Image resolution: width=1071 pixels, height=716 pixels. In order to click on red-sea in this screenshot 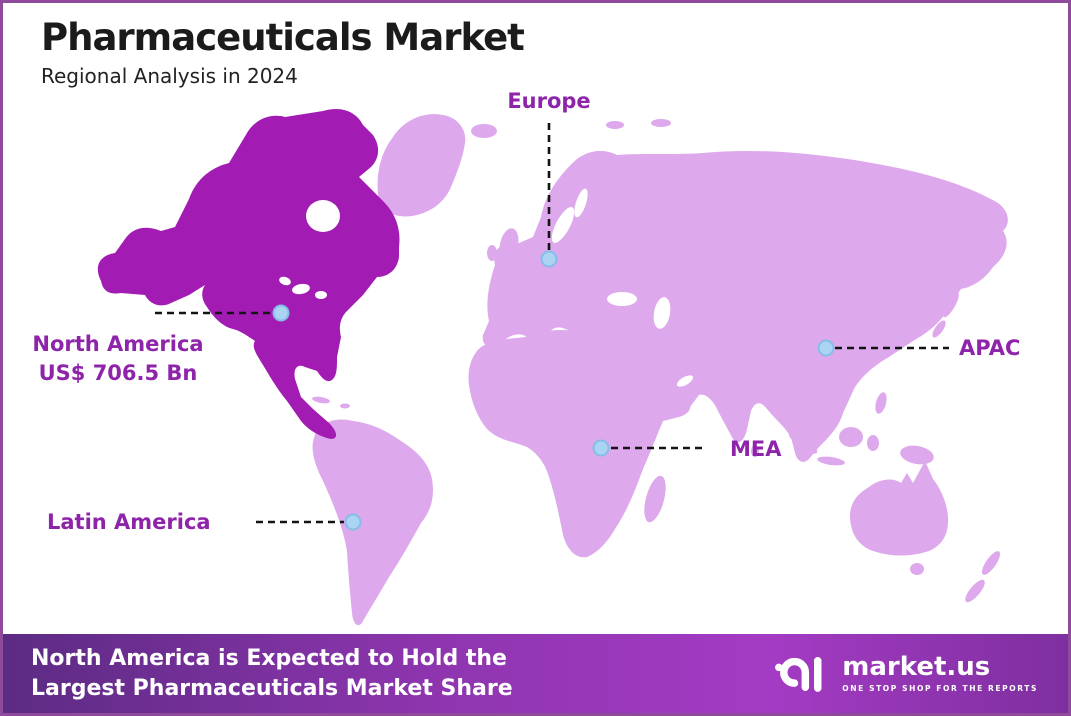, I will do `click(651, 377)`.